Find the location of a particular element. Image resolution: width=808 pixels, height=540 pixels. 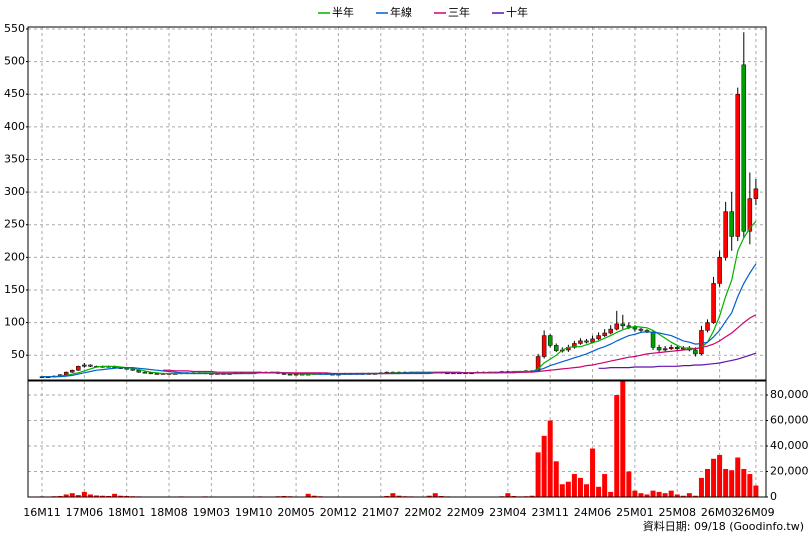

x-tick-label: 18M08 is located at coordinates (169, 512).